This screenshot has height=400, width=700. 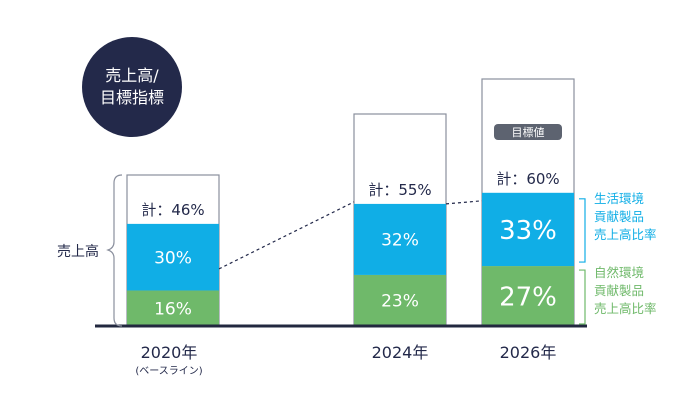 I want to click on legend-blue-label: 生活環境貢献製品売上高比率, so click(x=625, y=216).